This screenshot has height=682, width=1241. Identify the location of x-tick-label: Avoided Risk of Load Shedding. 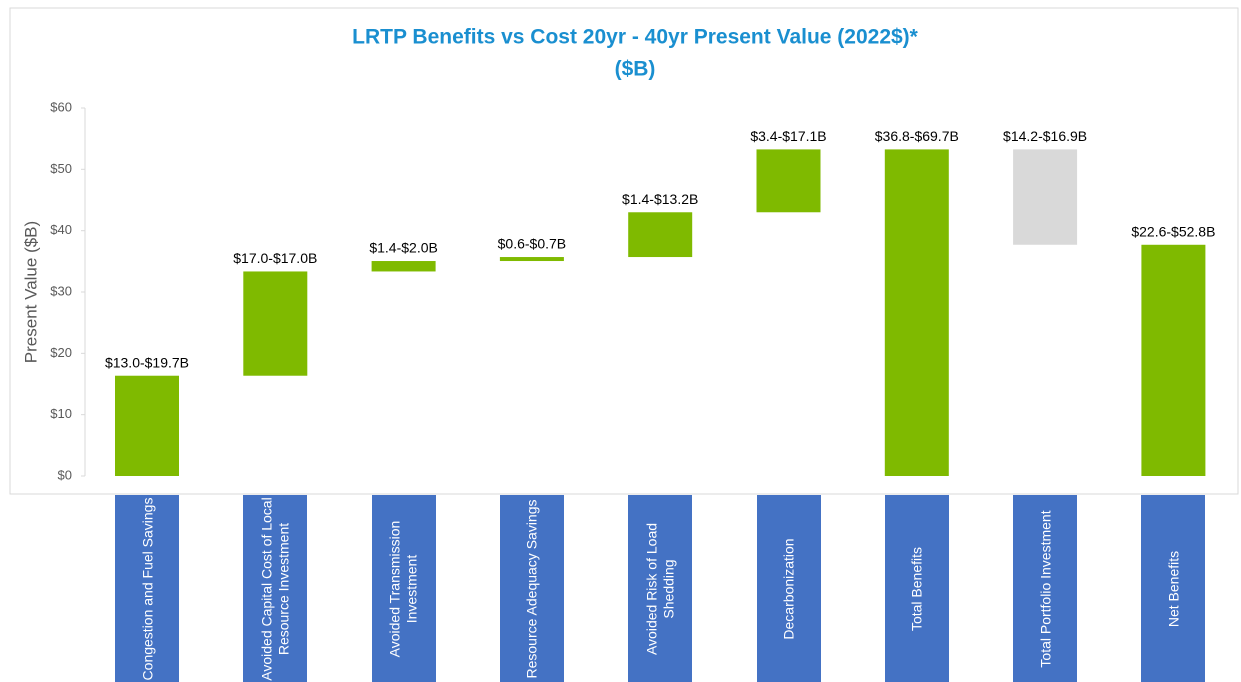
(660, 588).